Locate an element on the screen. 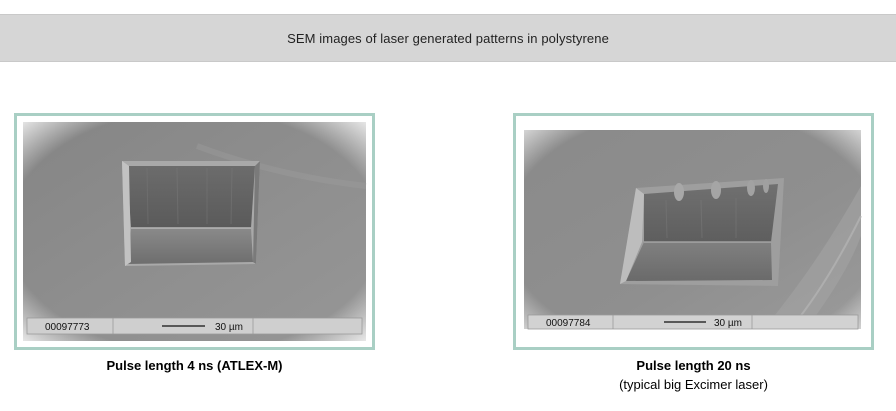 Image resolution: width=896 pixels, height=411 pixels. sem-image-id-label: 00097784 is located at coordinates (568, 323).